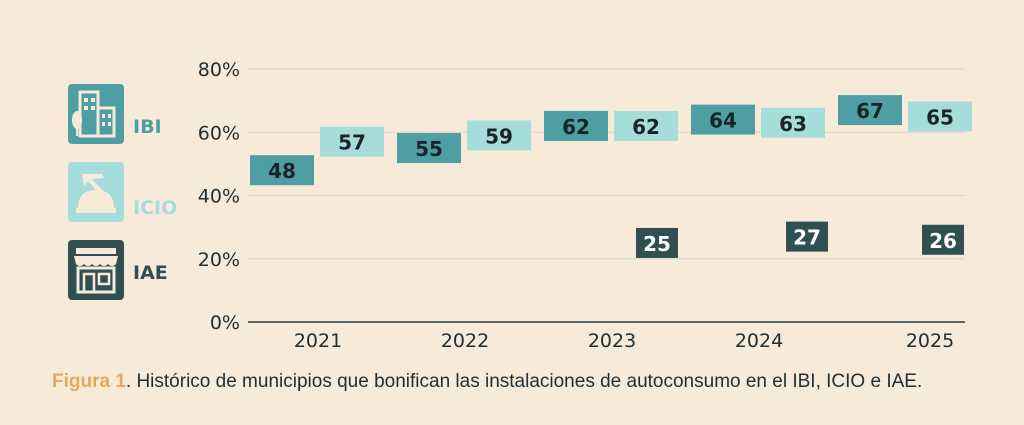  I want to click on y-axis: 0% 20% 40% 60% 80%, so click(219, 196).